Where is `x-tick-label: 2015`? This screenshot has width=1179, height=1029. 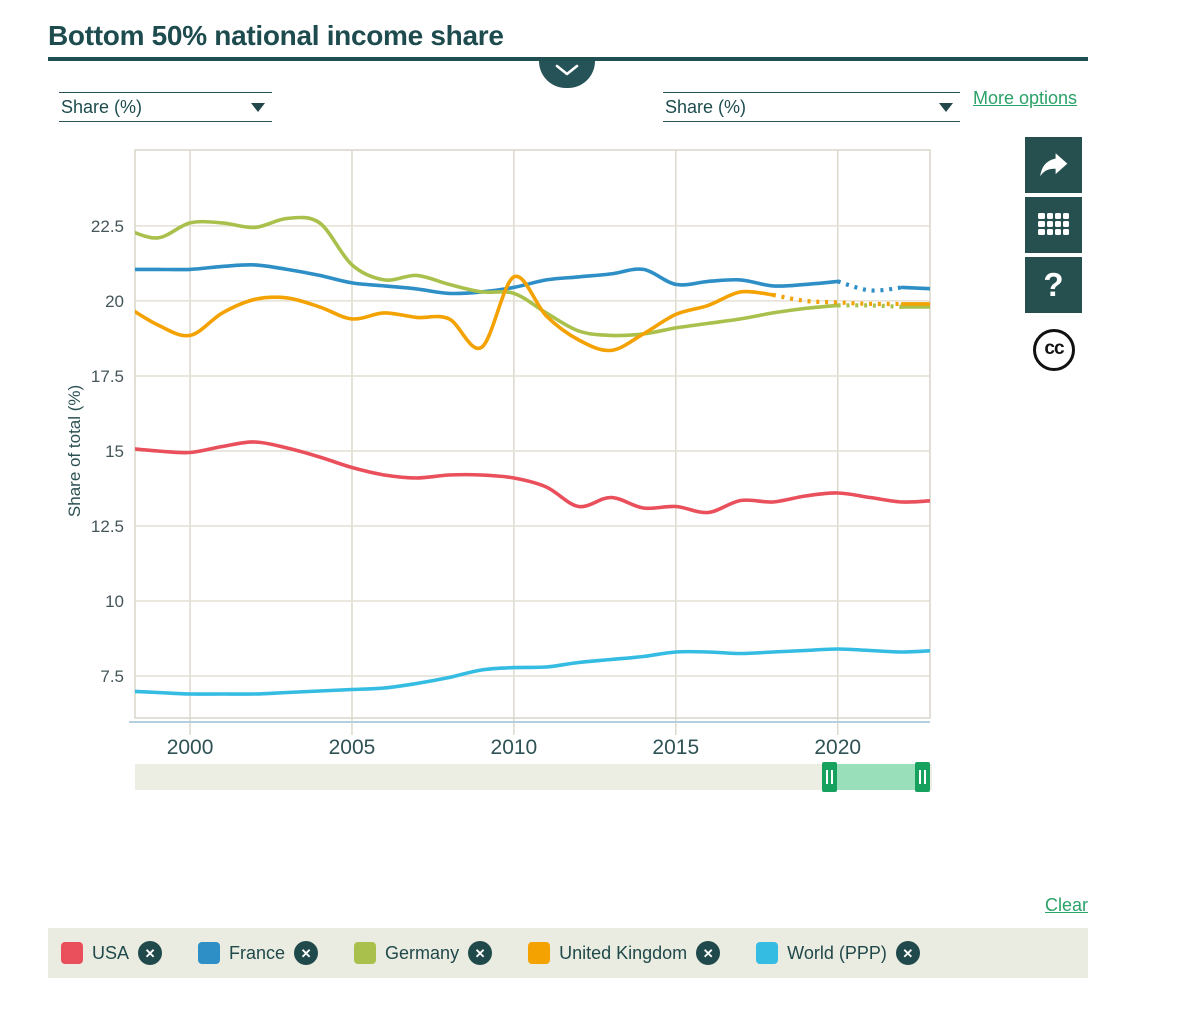 x-tick-label: 2015 is located at coordinates (675, 747).